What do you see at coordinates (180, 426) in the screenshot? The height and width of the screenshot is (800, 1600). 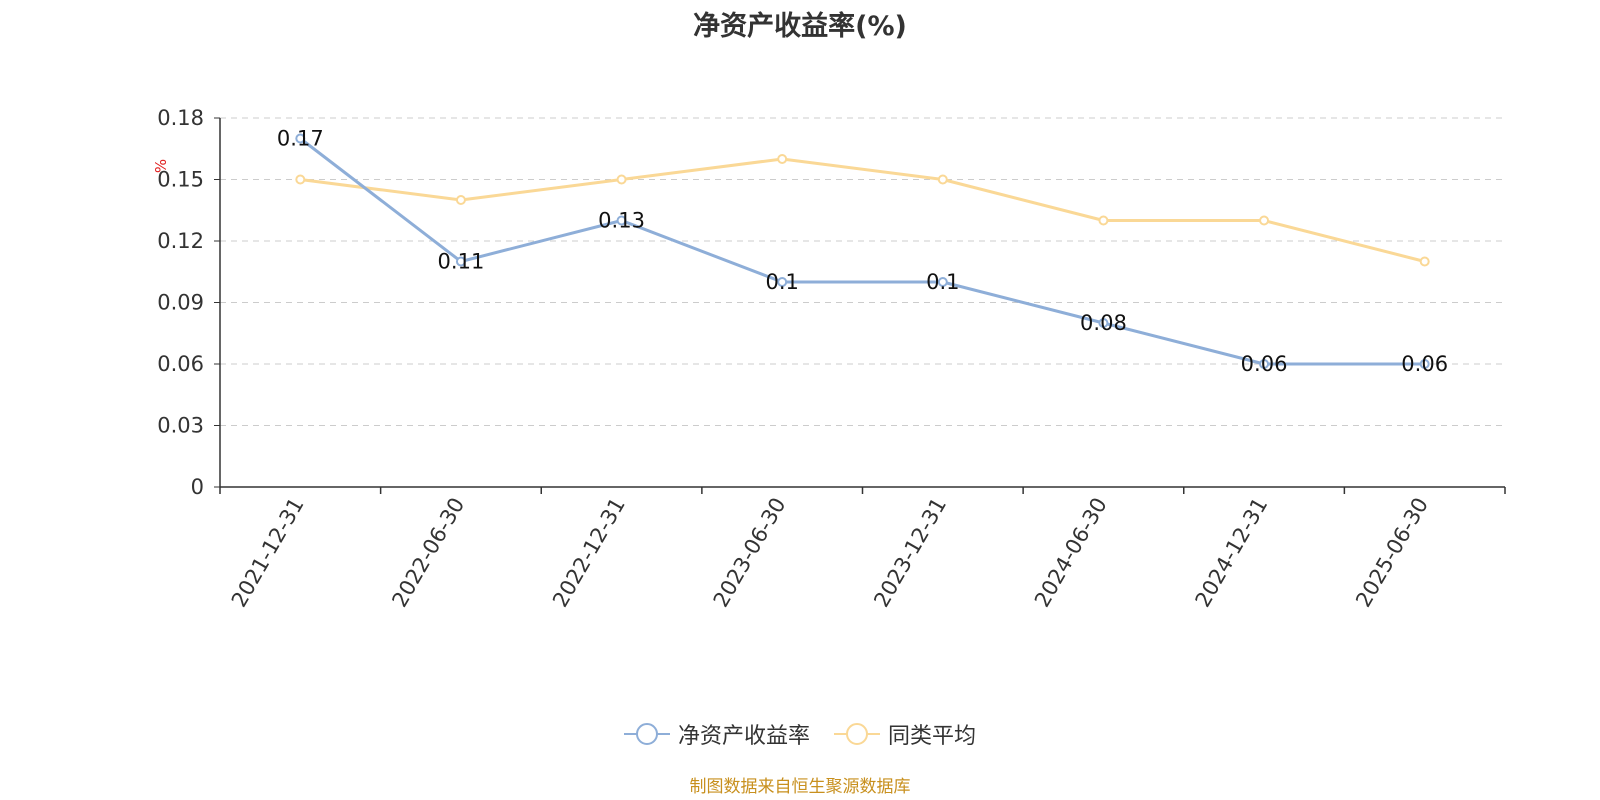 I see `y-tick-label: 0.03` at bounding box center [180, 426].